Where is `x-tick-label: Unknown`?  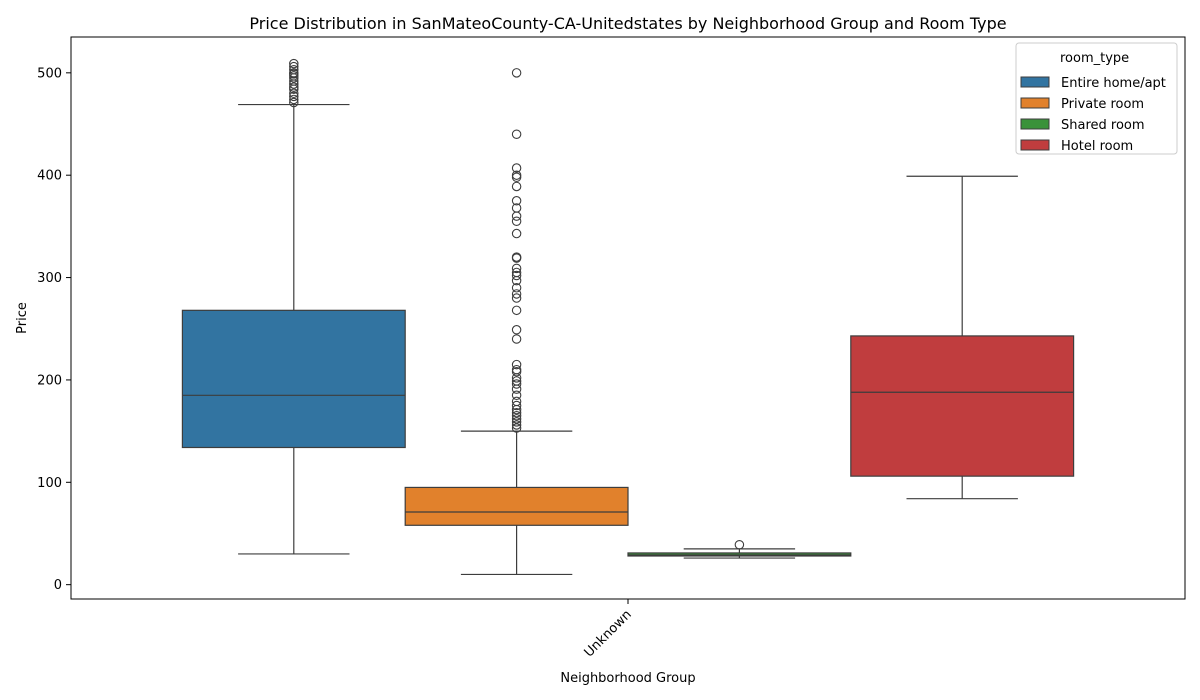 x-tick-label: Unknown is located at coordinates (608, 633).